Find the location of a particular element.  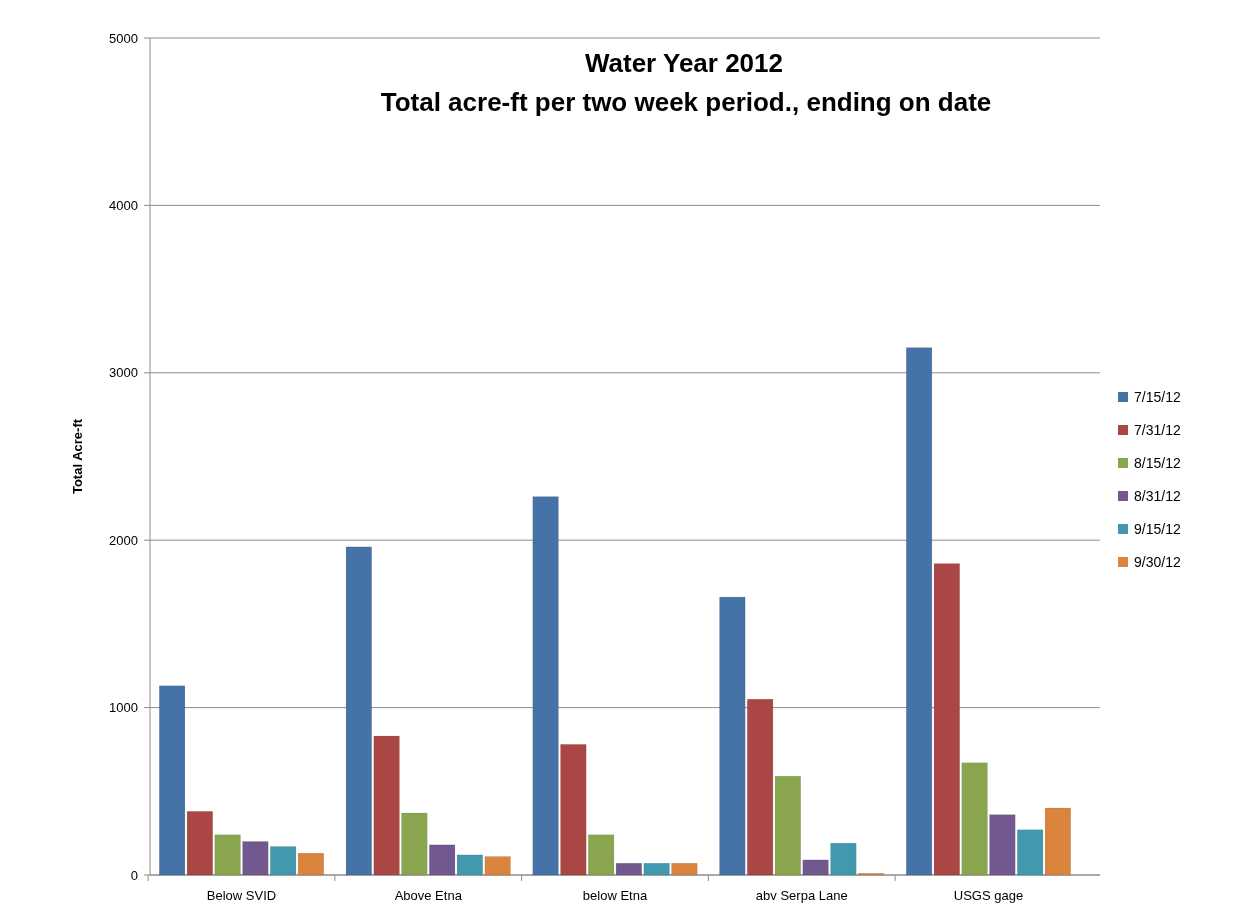

x-tick-label: USGS gage is located at coordinates (988, 895).